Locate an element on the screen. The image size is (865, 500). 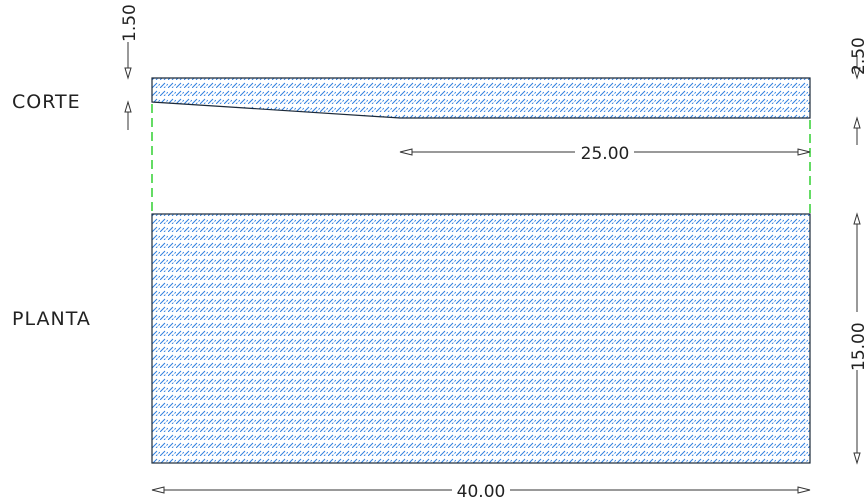
right-depth-dimension: 2.50 is located at coordinates (857, 91).